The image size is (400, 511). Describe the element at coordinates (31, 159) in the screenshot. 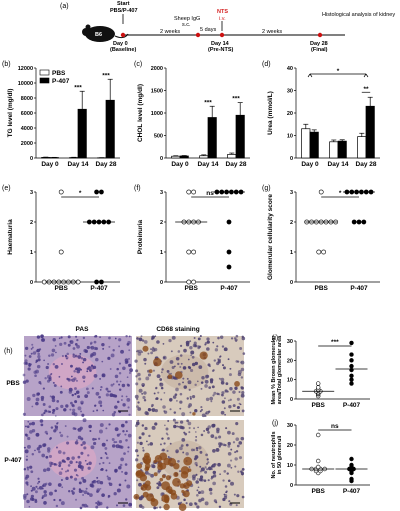

I see `y-tick-label-b: 0` at that location.